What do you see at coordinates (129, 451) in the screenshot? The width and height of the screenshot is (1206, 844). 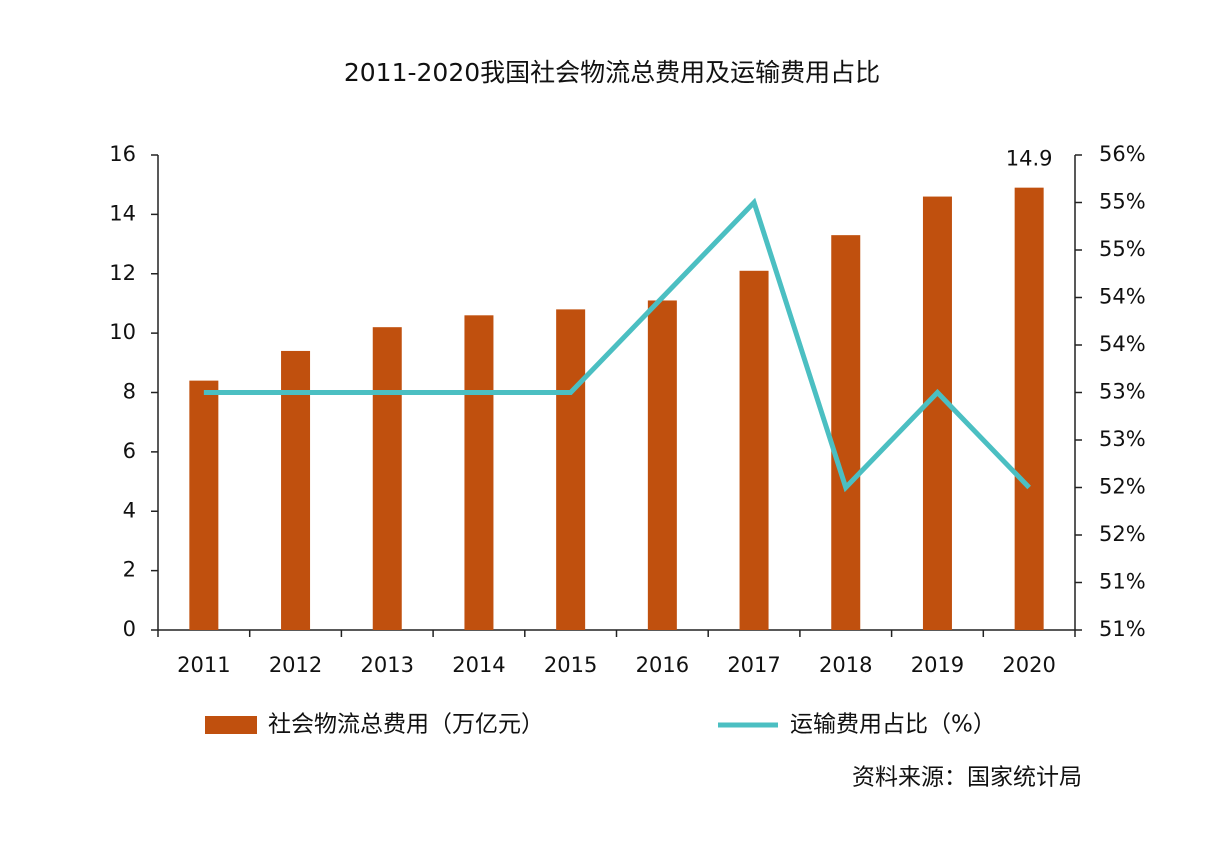 I see `y-tick-label: 6` at bounding box center [129, 451].